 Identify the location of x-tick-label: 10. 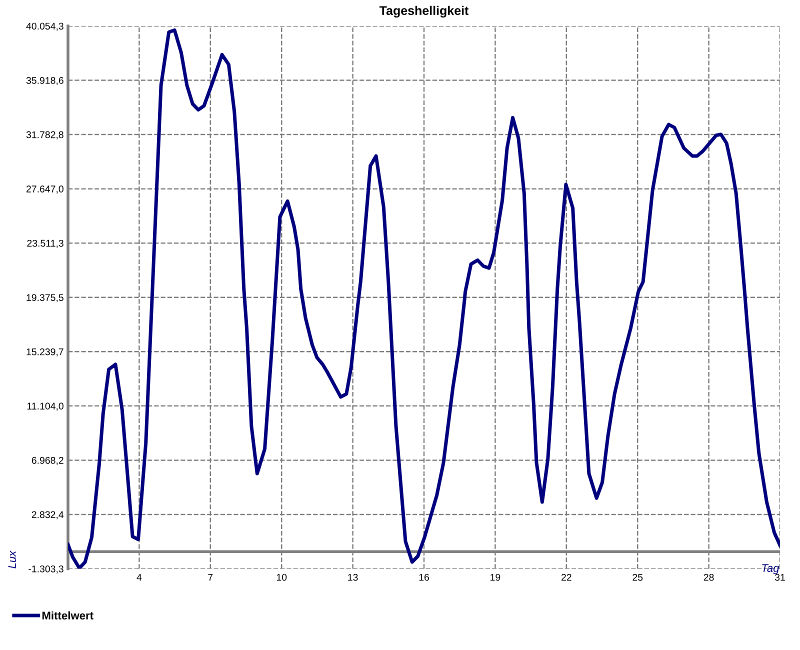
(281, 577).